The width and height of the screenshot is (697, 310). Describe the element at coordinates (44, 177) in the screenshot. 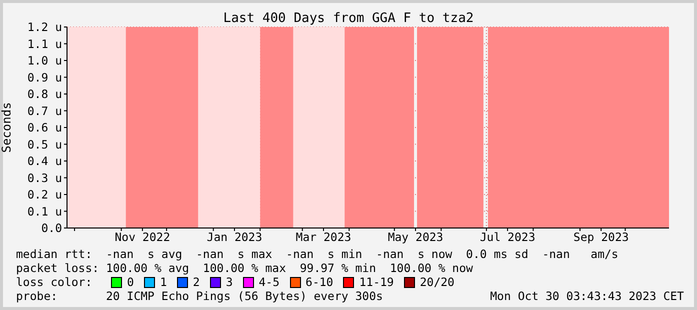

I see `y-tick-label: 0.3 u` at that location.